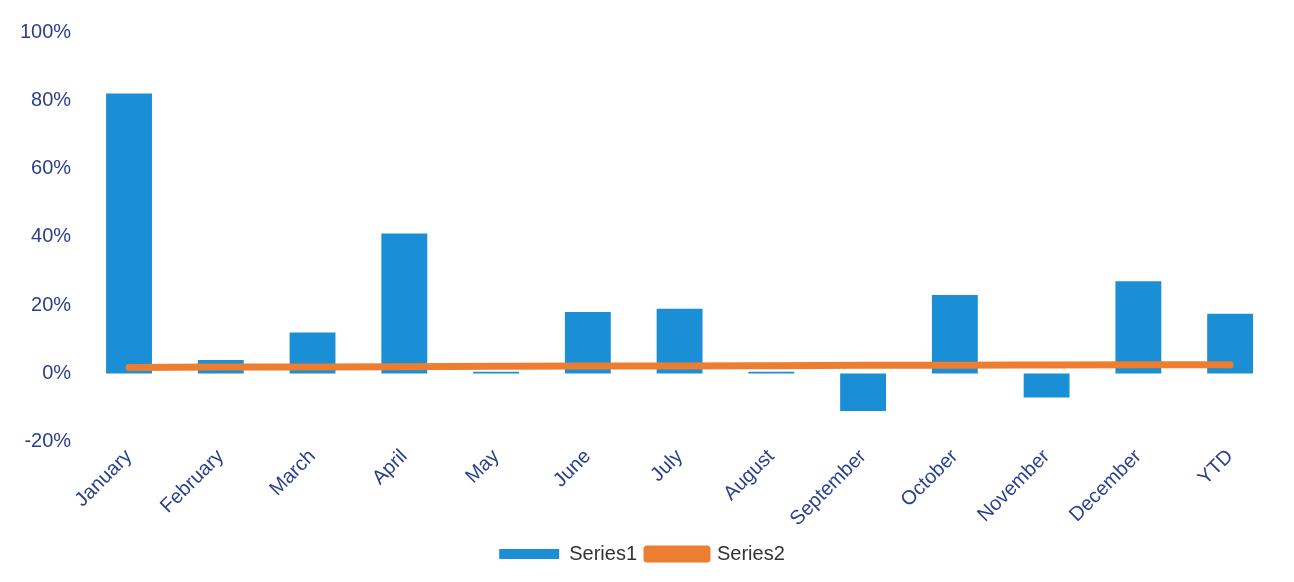 The width and height of the screenshot is (1294, 582). I want to click on y-tick-label: 0%, so click(57, 372).